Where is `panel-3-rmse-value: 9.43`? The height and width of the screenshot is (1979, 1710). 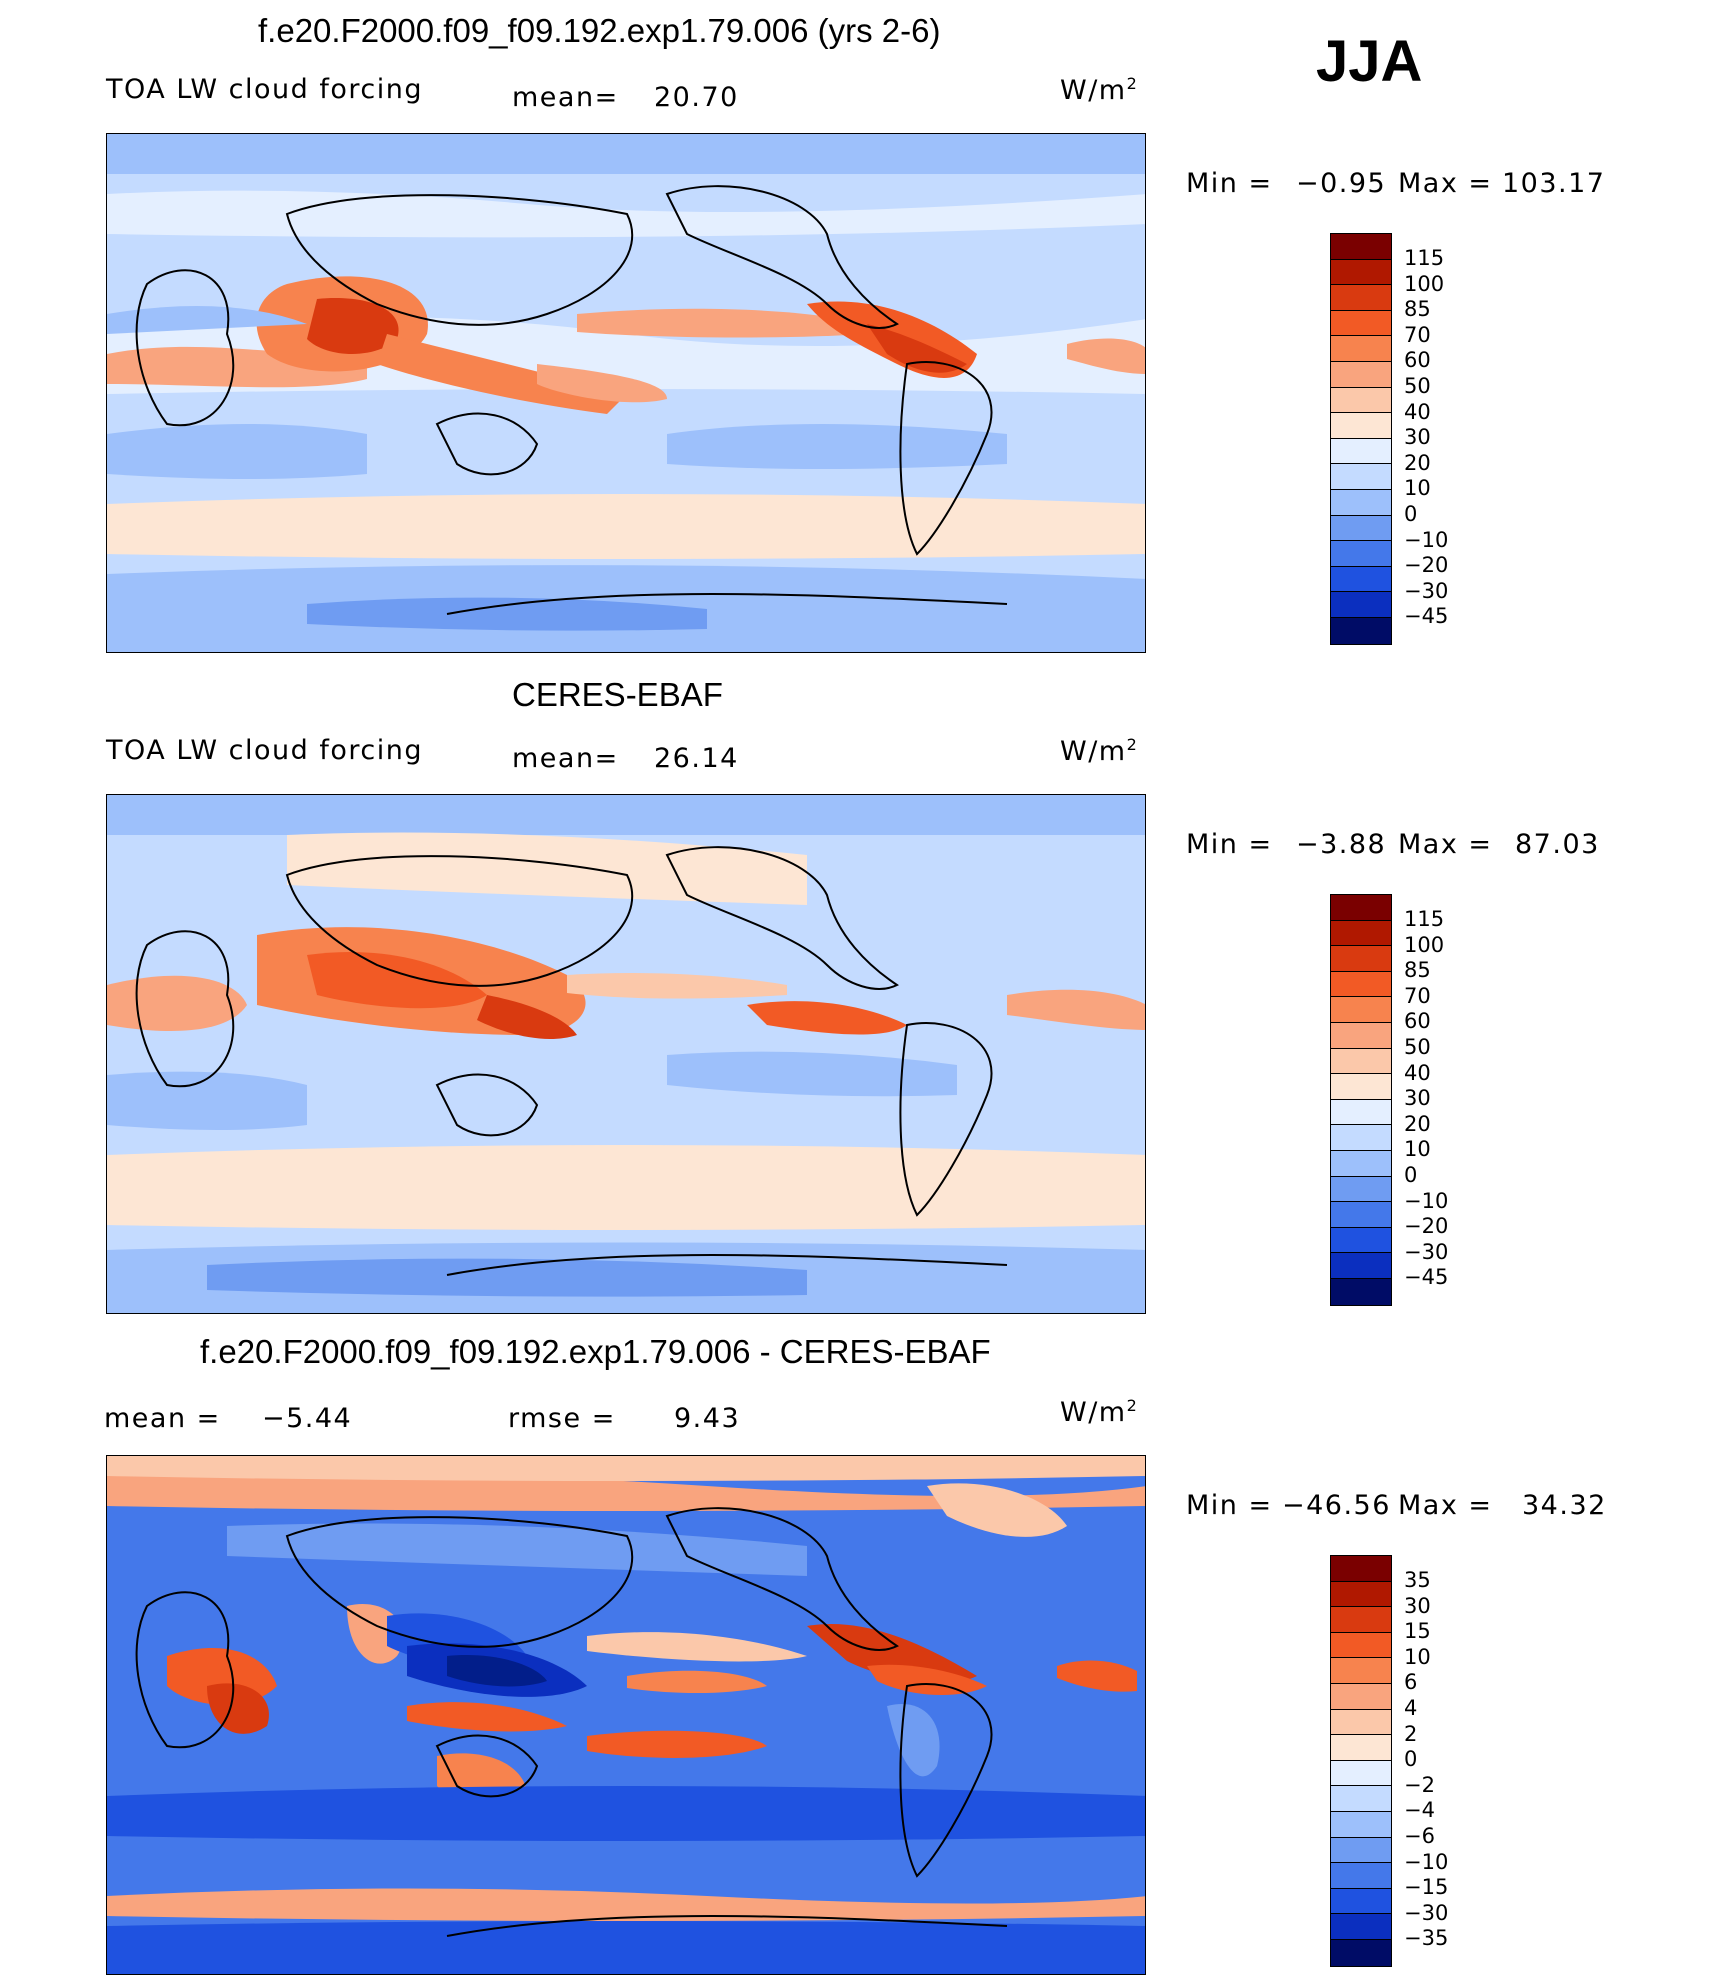
panel-3-rmse-value: 9.43 is located at coordinates (707, 1418).